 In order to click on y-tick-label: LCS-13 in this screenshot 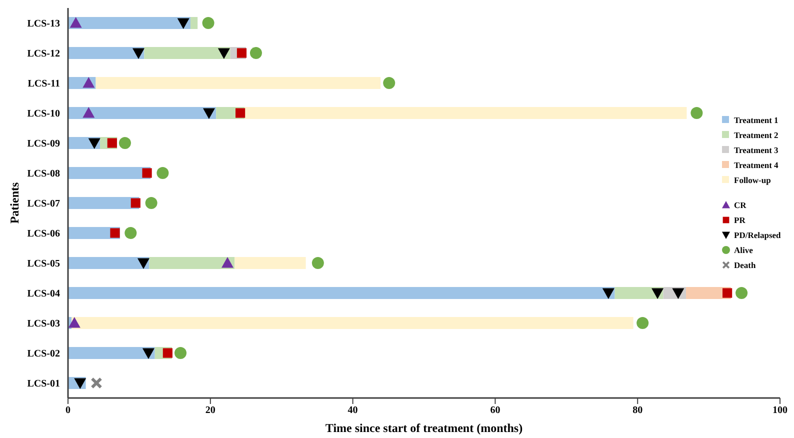, I will do `click(43, 24)`.